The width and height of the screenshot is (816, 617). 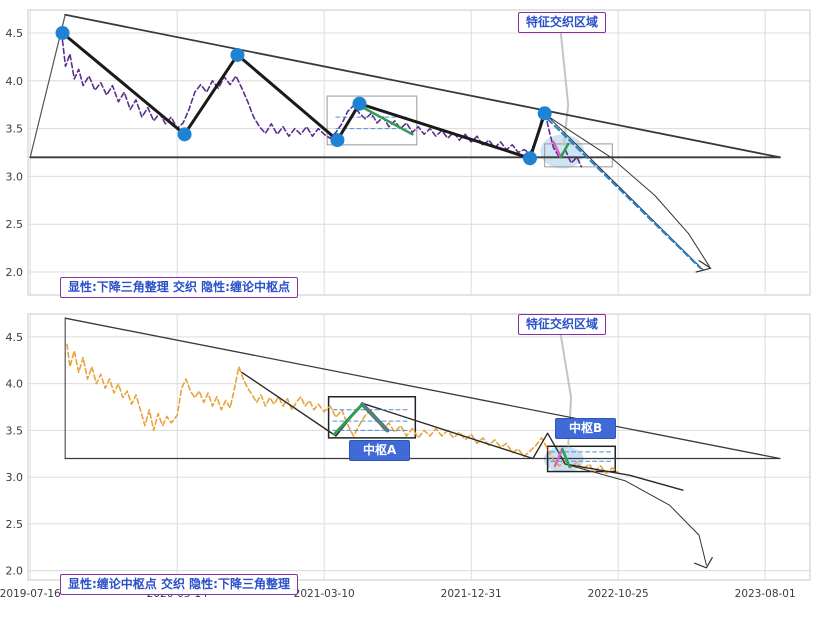 I want to click on zhongshu-b-label: 中枢B, so click(x=586, y=428).